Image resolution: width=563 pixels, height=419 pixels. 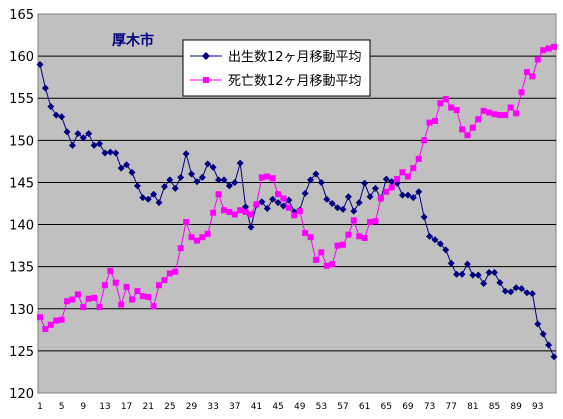 I want to click on legend-label-deaths: 死亡数12ヶ月移動平均, so click(x=295, y=81).